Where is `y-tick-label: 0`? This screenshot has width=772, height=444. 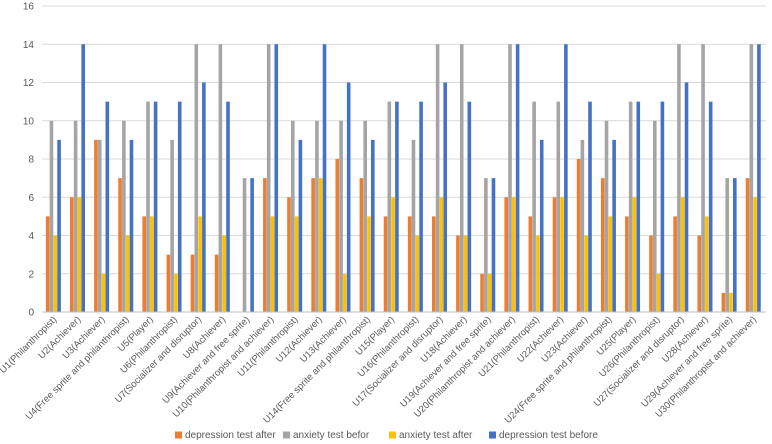
y-tick-label: 0 is located at coordinates (31, 313).